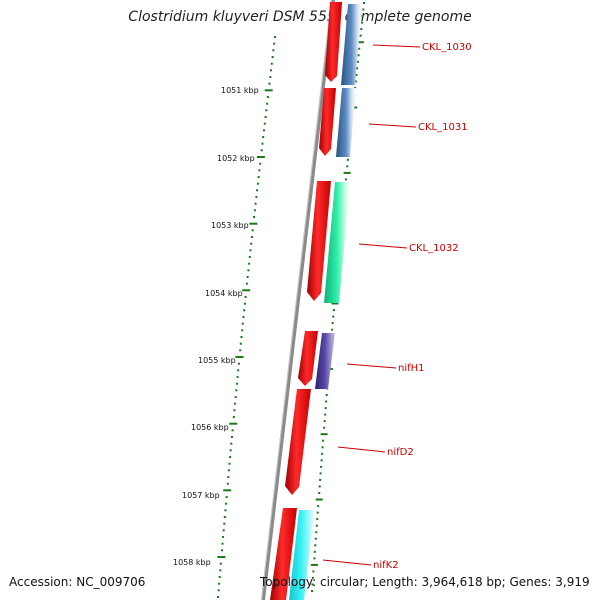 The height and width of the screenshot is (600, 600). What do you see at coordinates (325, 361) in the screenshot?
I see `gene-bar-nifH1` at bounding box center [325, 361].